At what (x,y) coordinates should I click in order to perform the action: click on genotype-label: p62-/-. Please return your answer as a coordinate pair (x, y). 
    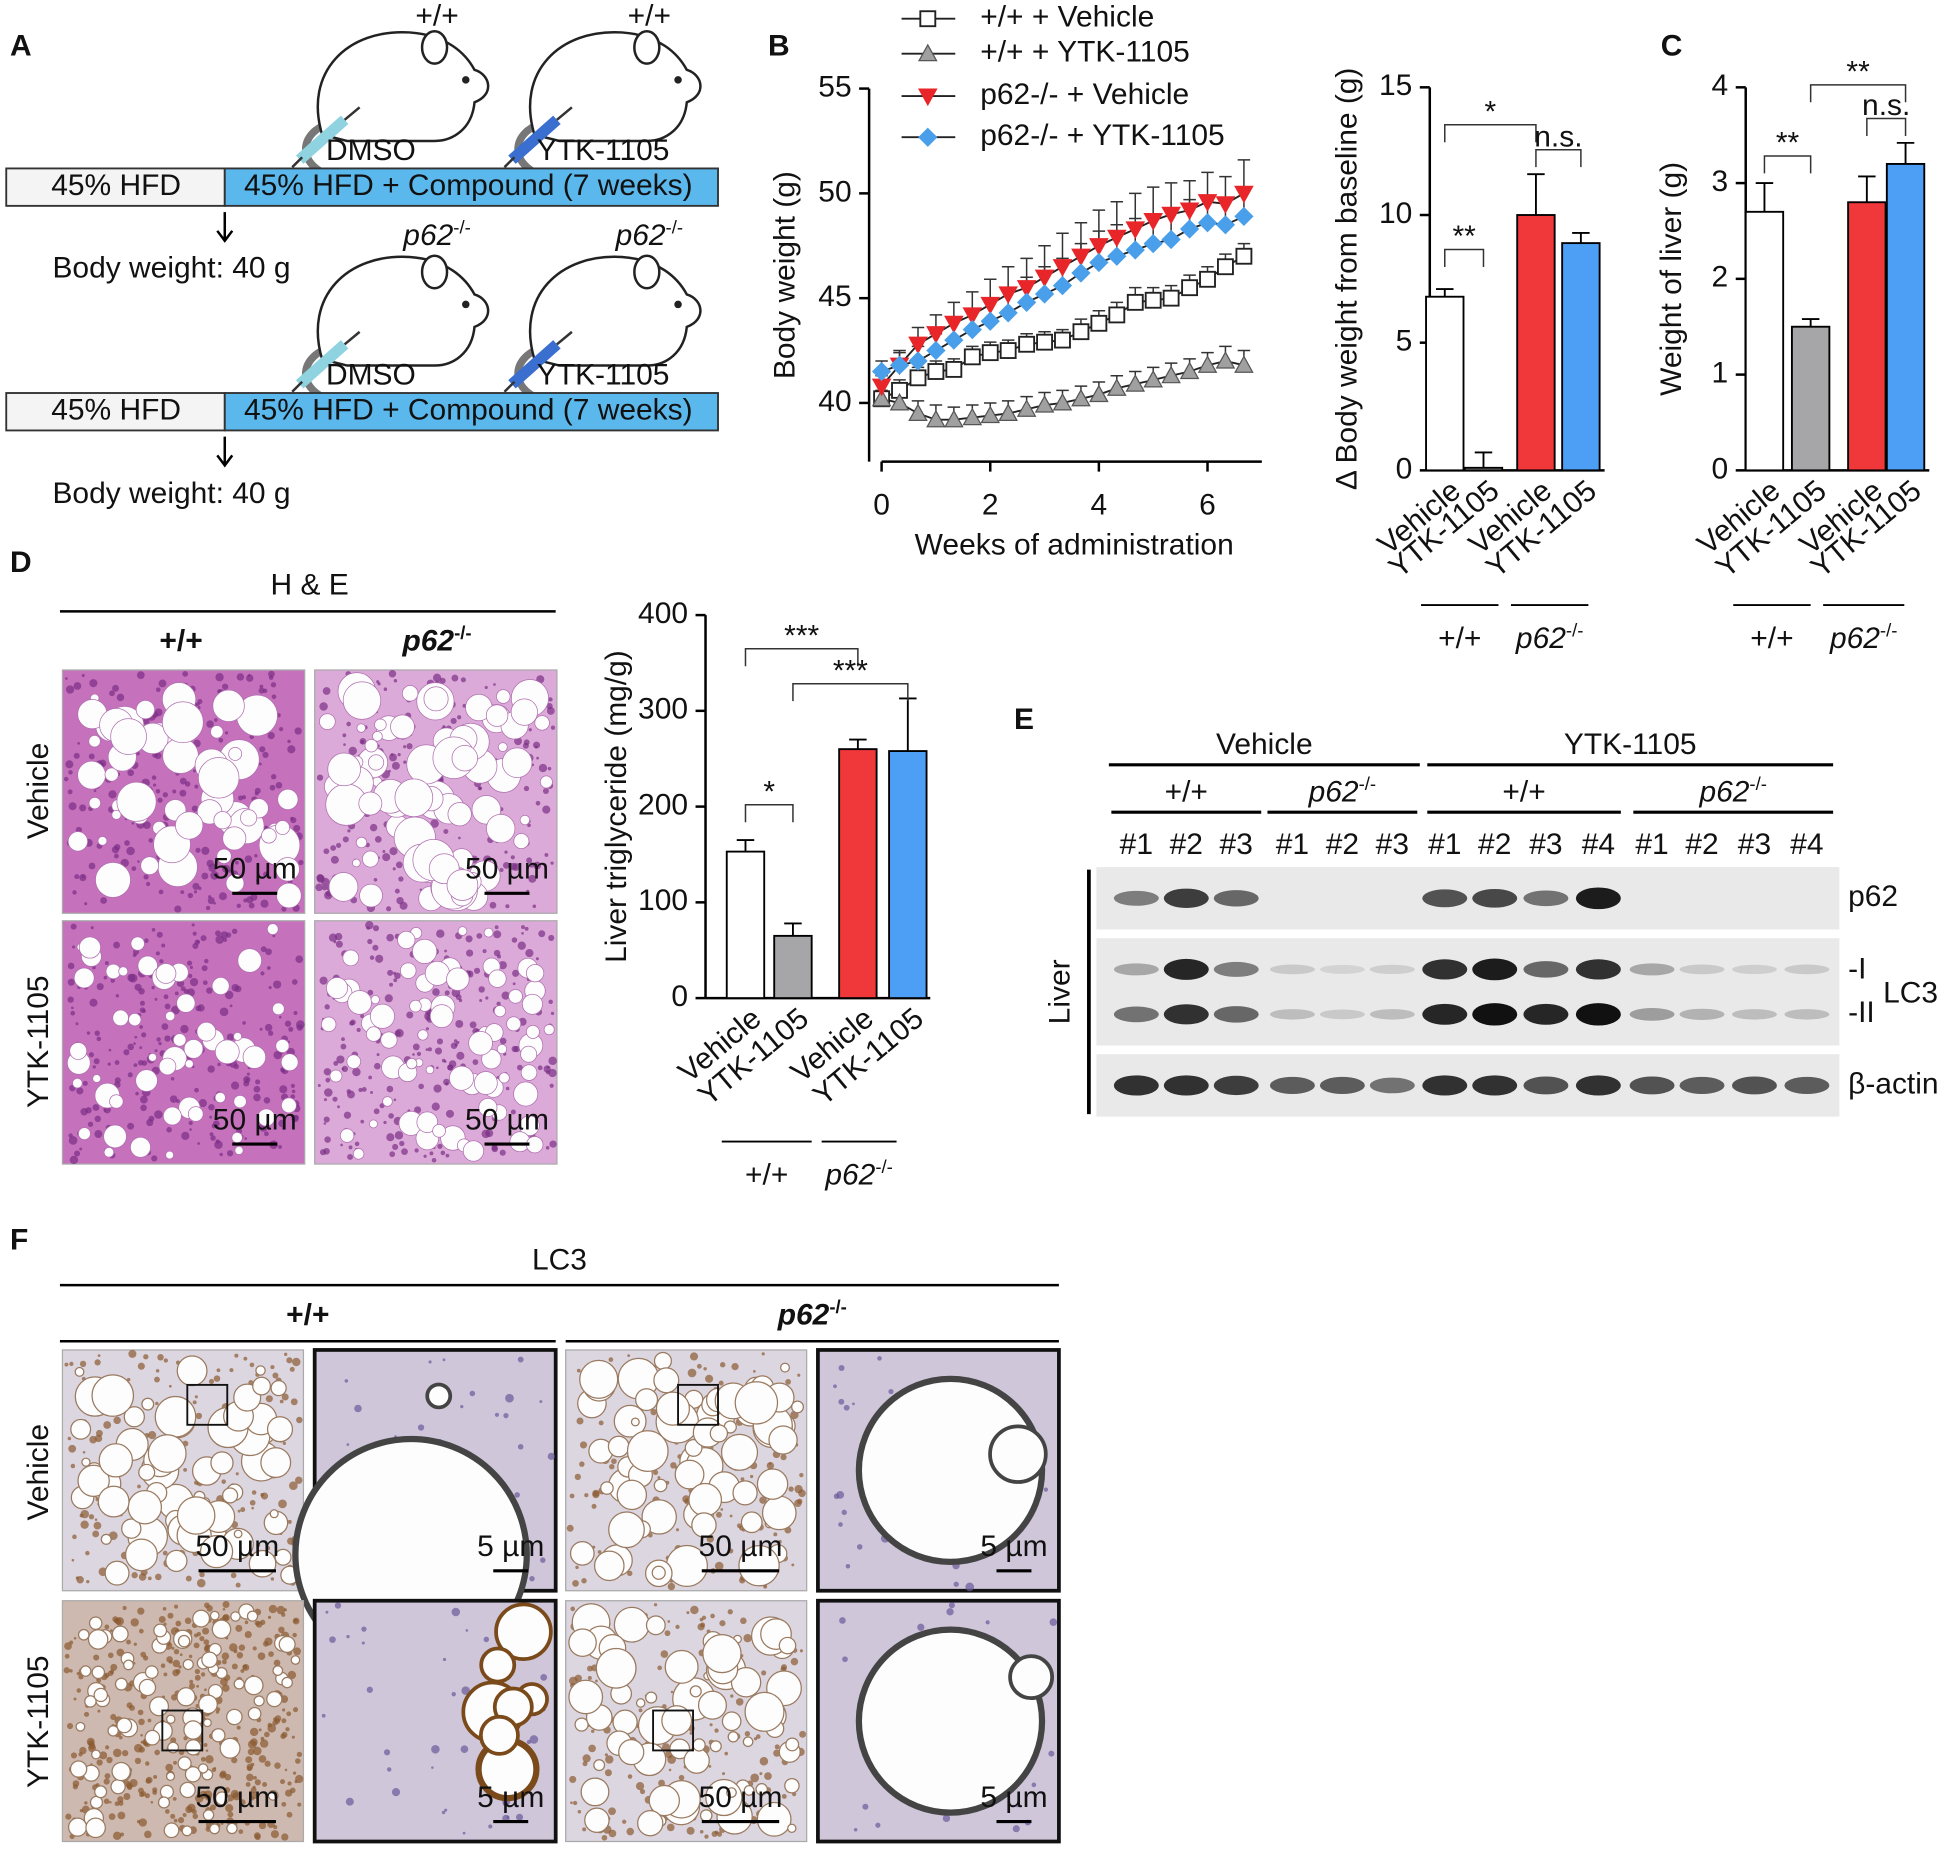
    Looking at the image, I should click on (436, 234).